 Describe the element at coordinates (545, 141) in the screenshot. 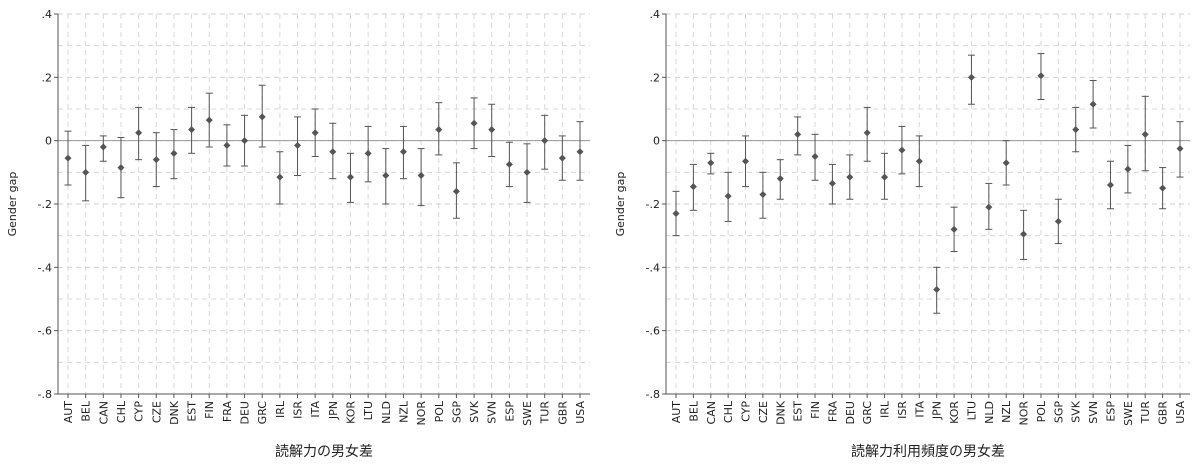

I see `point-TUR` at that location.